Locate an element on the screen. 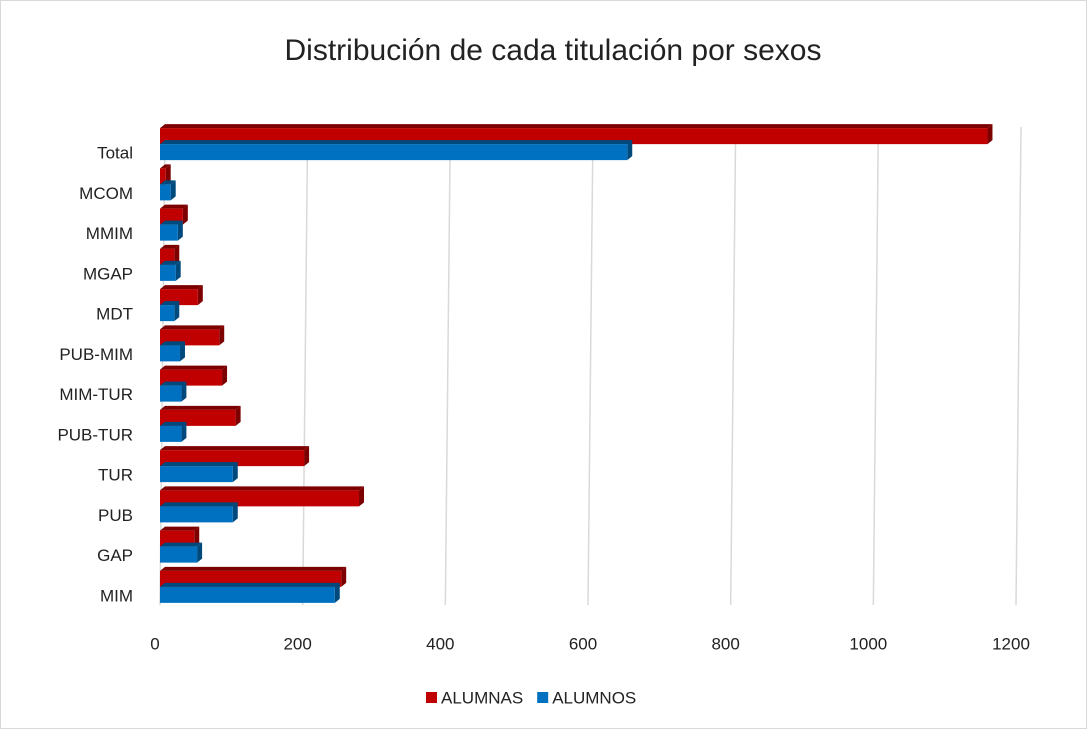 This screenshot has width=1091, height=733. y-tick-label: MCOM is located at coordinates (106, 193).